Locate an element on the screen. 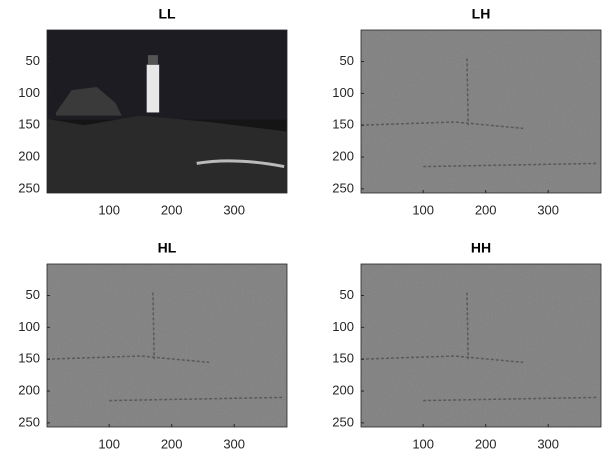 This screenshot has height=451, width=602. subplot-title: LL is located at coordinates (167, 14).